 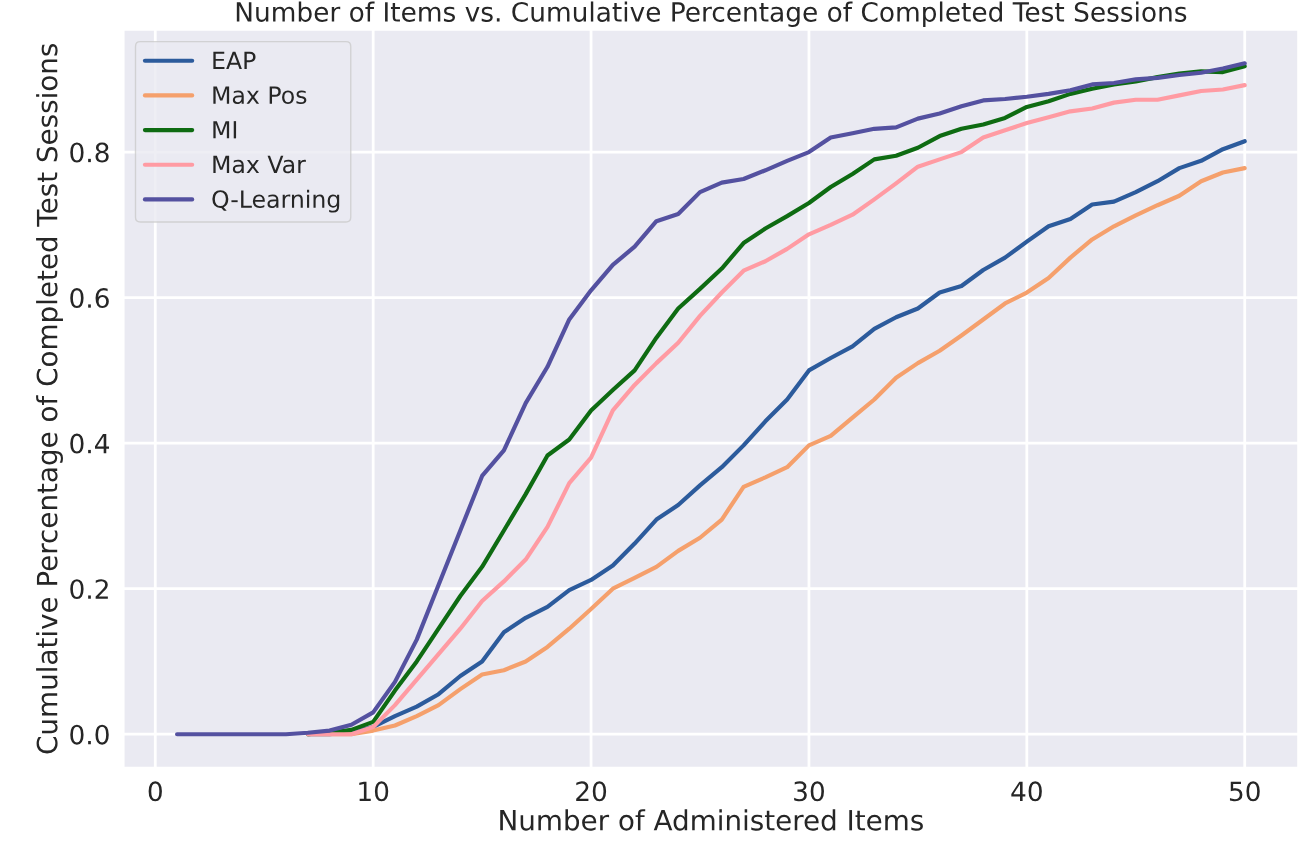 What do you see at coordinates (89, 589) in the screenshot?
I see `y-tick-label: 0.2` at bounding box center [89, 589].